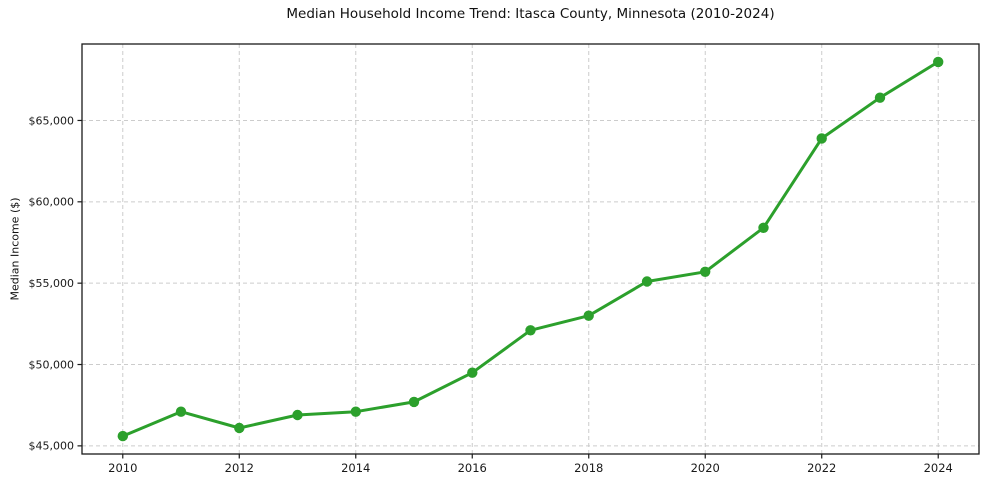 This screenshot has height=490, width=989. I want to click on x-tick-label: 2024, so click(938, 468).